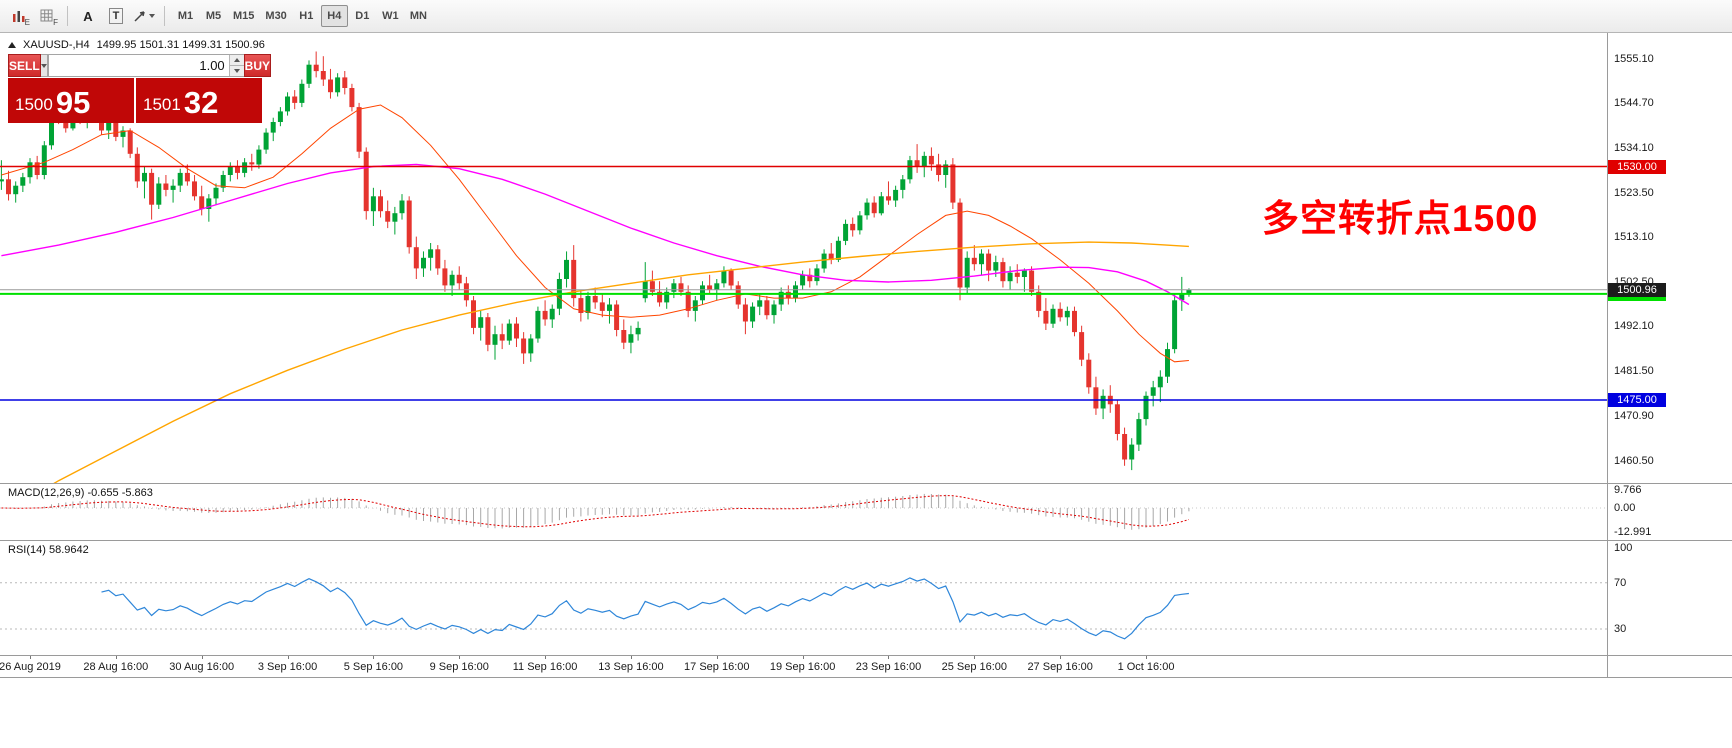 This screenshot has width=1732, height=748. Describe the element at coordinates (1146, 667) in the screenshot. I see `time-axis-label: 1 Oct 16:00` at that location.